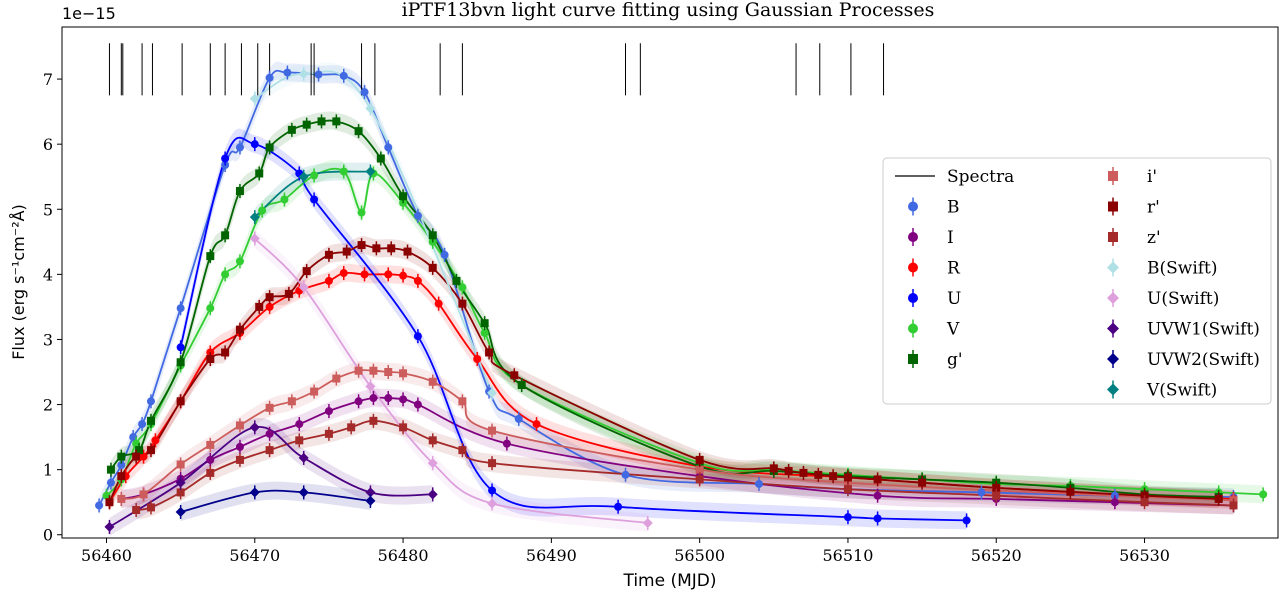 The width and height of the screenshot is (1284, 605). I want to click on legend-label: Spectra, so click(980, 177).